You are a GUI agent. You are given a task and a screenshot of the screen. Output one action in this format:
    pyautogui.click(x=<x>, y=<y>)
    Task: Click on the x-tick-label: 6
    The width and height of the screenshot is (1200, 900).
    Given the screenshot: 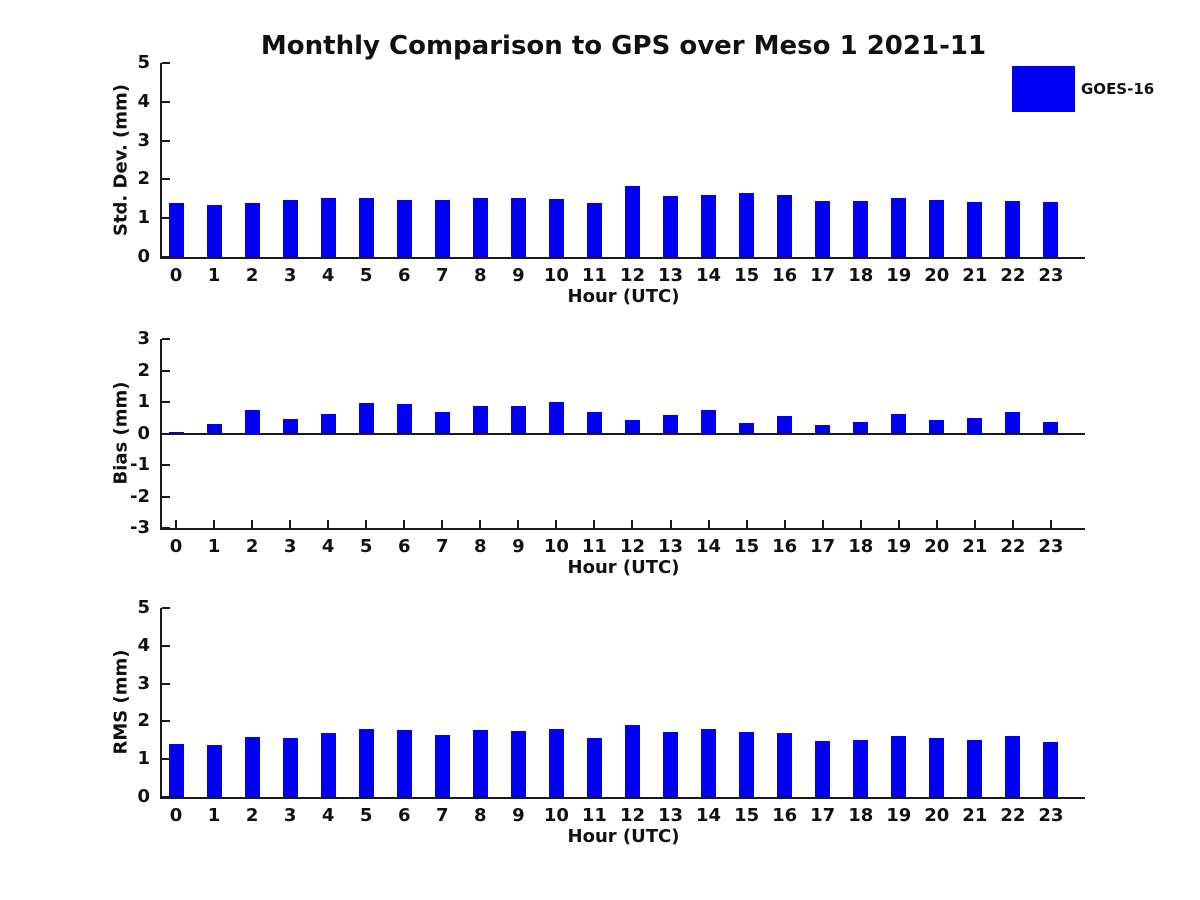 What is the action you would take?
    pyautogui.click(x=404, y=815)
    